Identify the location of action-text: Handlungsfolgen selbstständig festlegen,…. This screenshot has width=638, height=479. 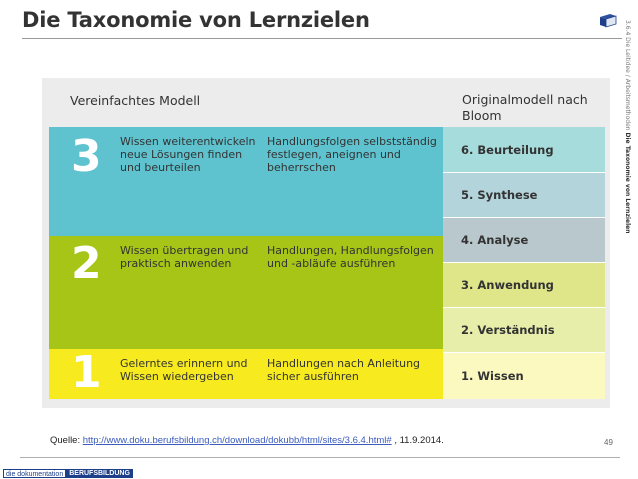
(352, 154).